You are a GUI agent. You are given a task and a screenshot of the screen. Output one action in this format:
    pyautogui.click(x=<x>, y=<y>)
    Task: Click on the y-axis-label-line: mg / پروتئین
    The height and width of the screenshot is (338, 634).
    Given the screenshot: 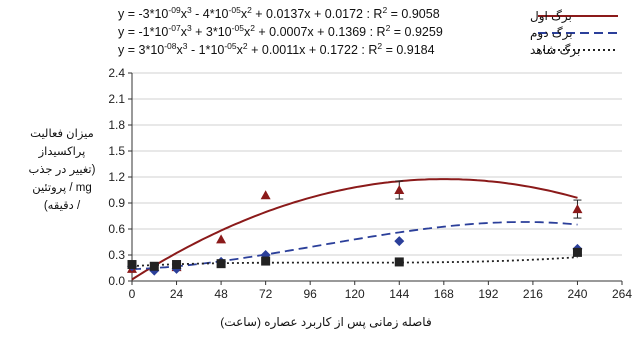 What is the action you would take?
    pyautogui.click(x=62, y=188)
    